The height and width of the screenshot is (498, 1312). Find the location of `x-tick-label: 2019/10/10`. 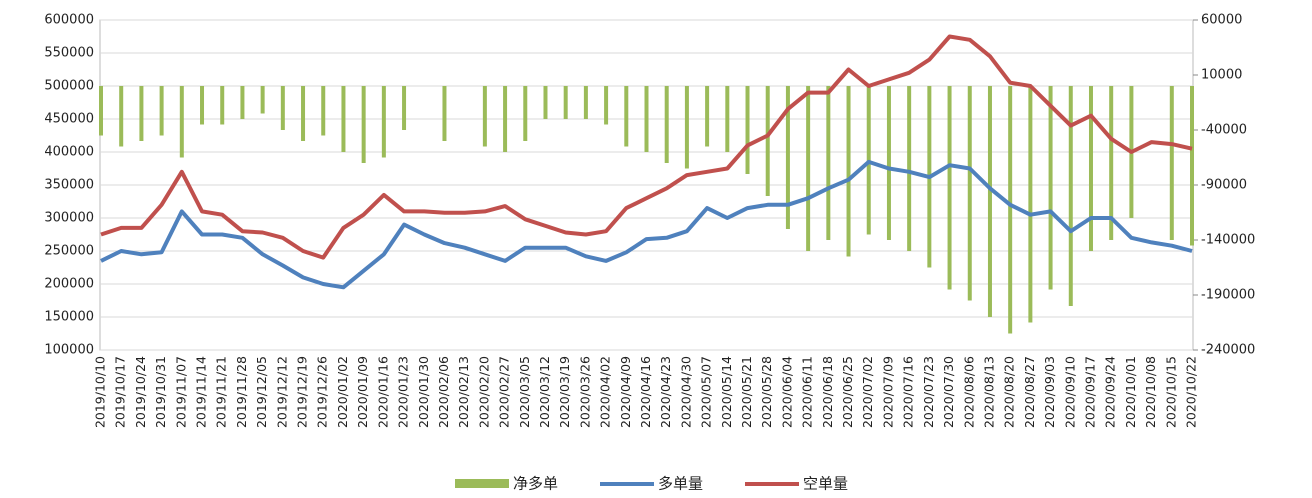

x-tick-label: 2019/10/10 is located at coordinates (100, 392).